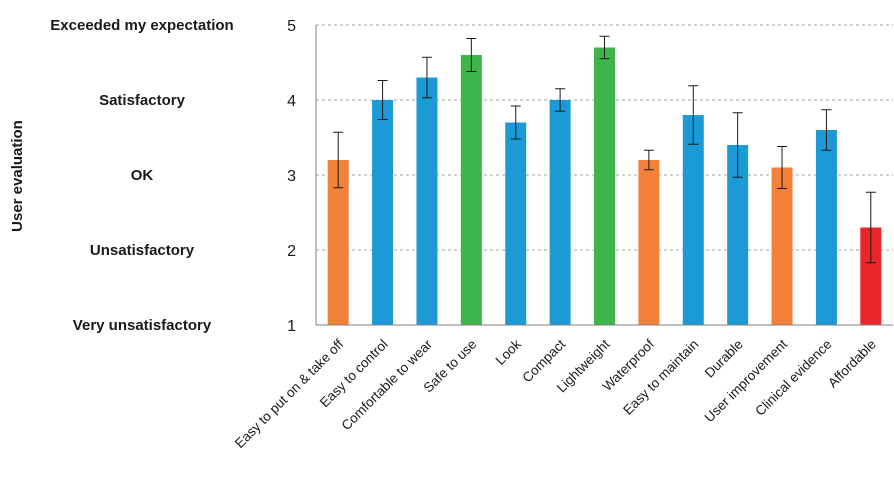  I want to click on x-tick-label: Look, so click(508, 351).